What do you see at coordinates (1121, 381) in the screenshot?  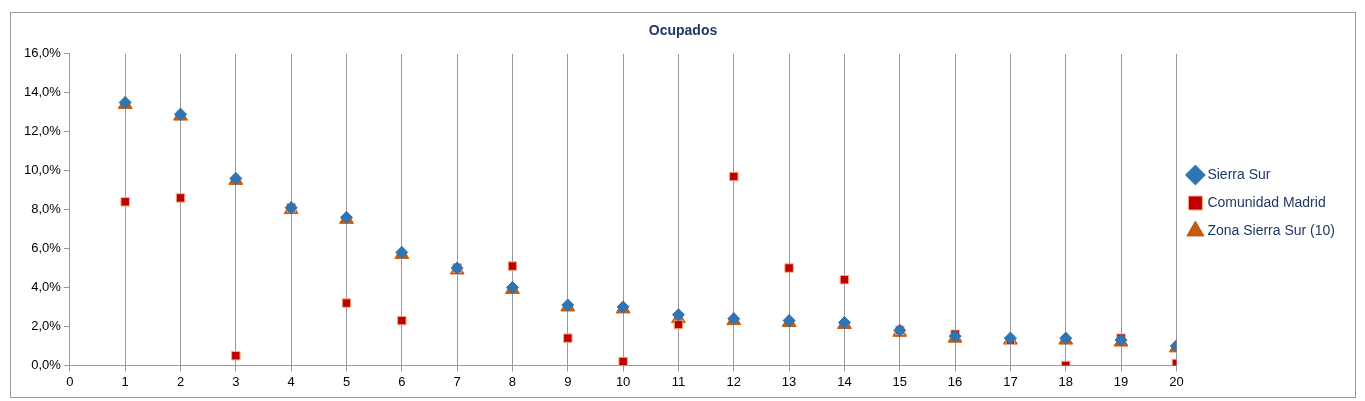 I see `x-tick-label: 19` at bounding box center [1121, 381].